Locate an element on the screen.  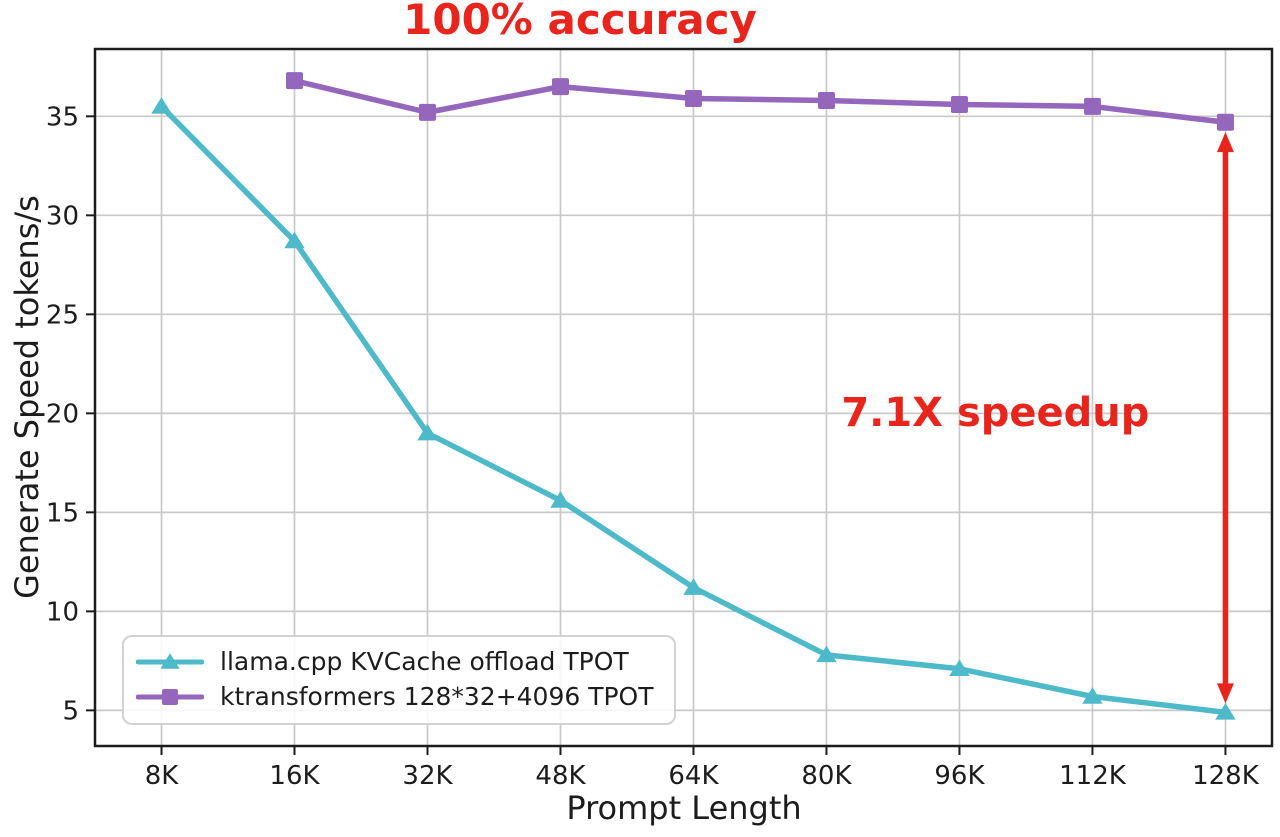
legend-item-ktransformers: ktransformers 128*32+4096 TPOT is located at coordinates (395, 696).